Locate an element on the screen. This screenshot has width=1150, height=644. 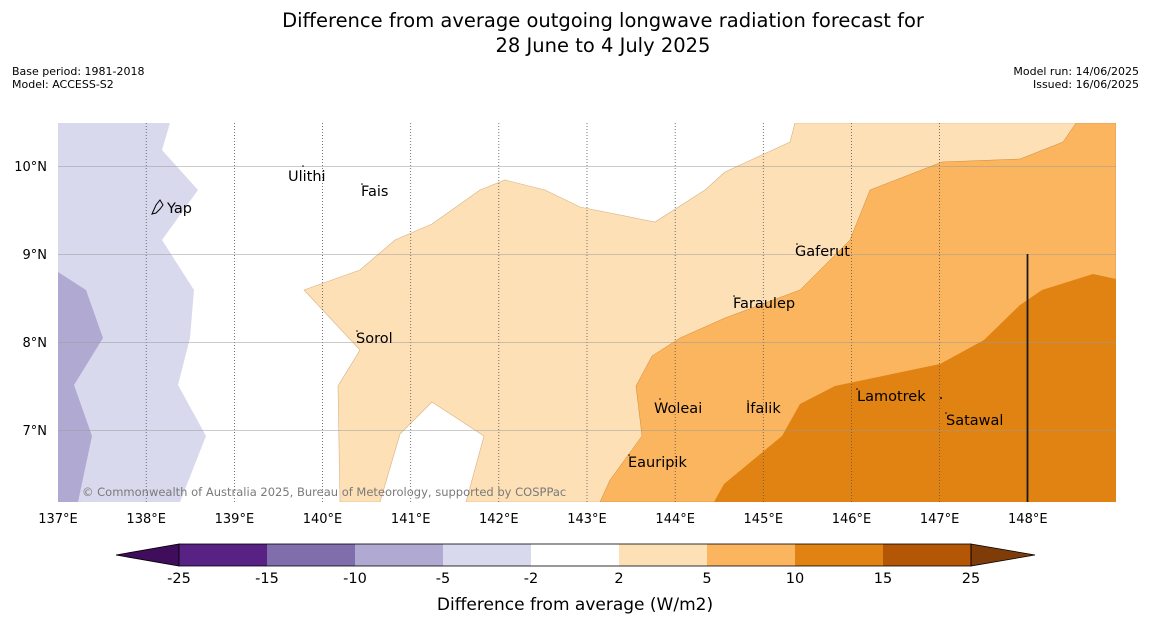
colorbar-label: 25 is located at coordinates (971, 579).